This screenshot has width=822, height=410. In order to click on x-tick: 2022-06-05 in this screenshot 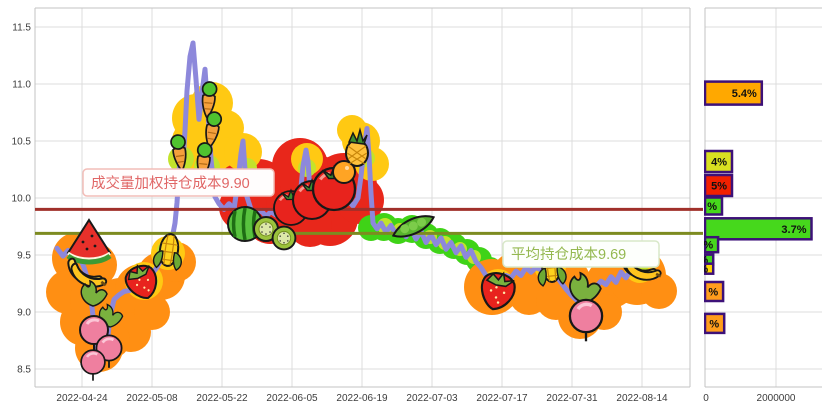, I will do `click(292, 398)`.